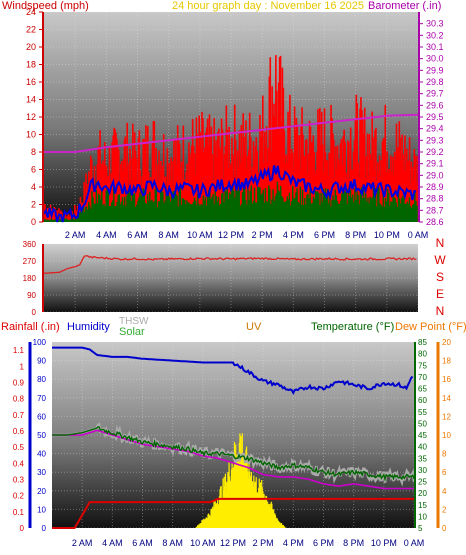 This screenshot has width=466, height=555. What do you see at coordinates (422, 505) in the screenshot?
I see `temperature-tick-label: 15` at bounding box center [422, 505].